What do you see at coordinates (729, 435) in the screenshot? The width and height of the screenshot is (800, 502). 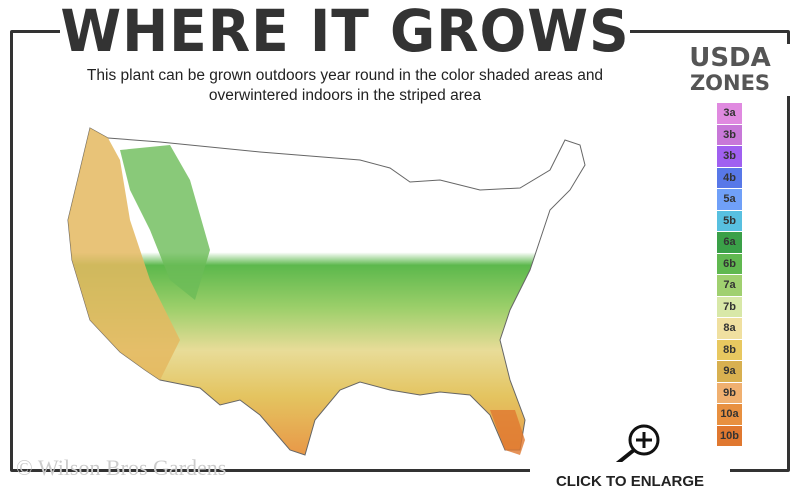 I see `zone-swatch-10b: 10b` at bounding box center [729, 435].